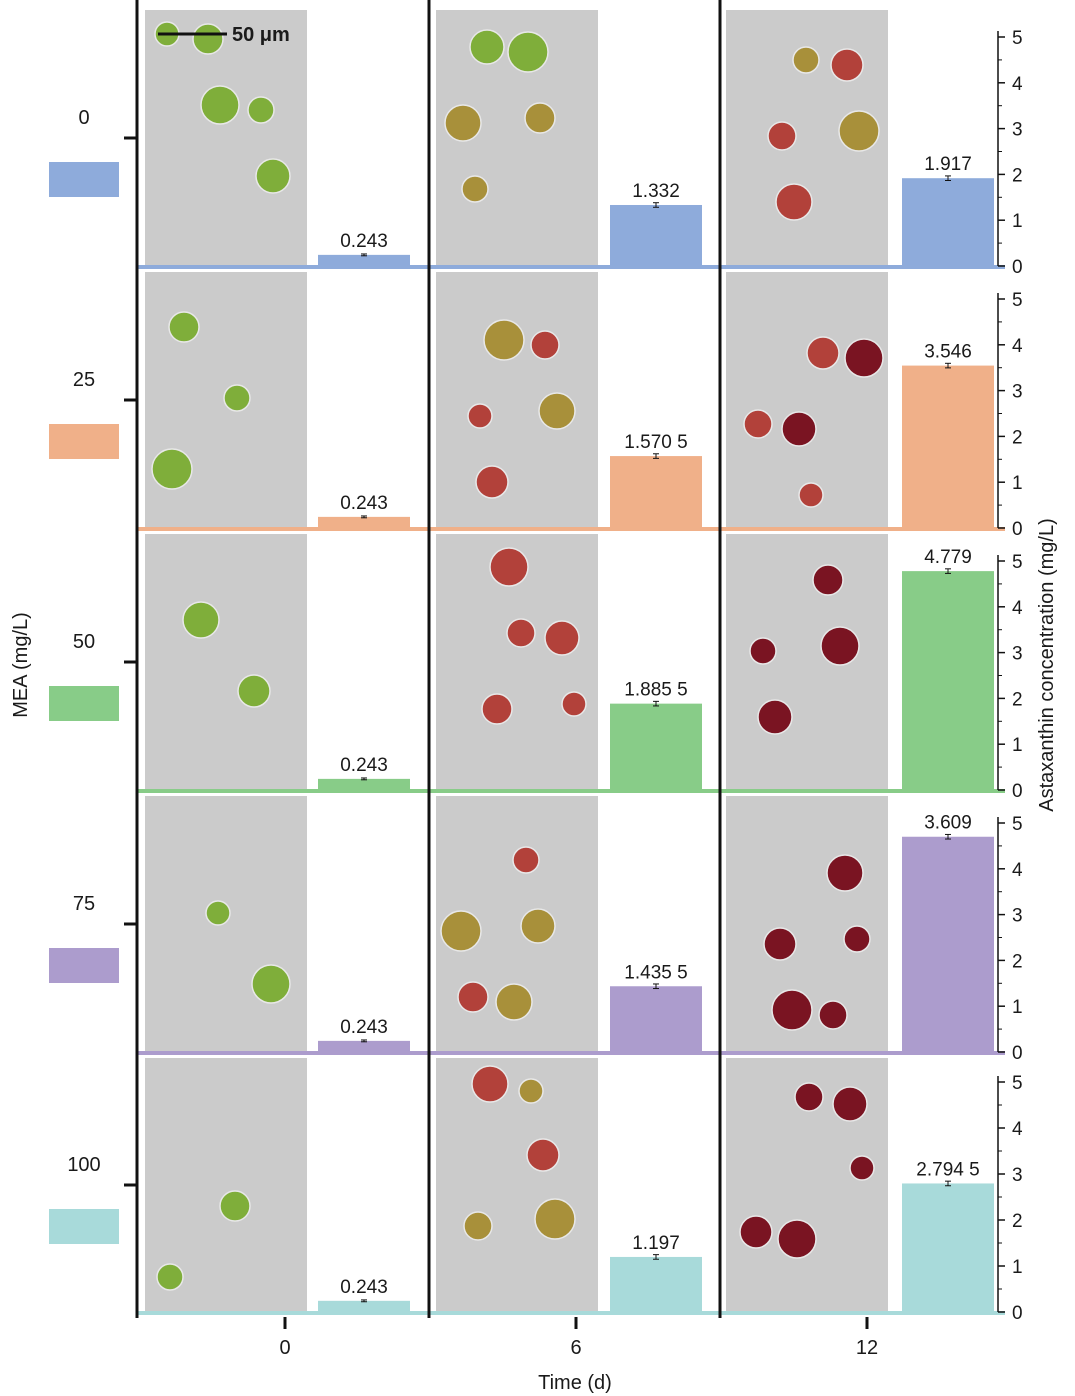 The image size is (1075, 1396). I want to click on mea-level-label: 25, so click(84, 380).